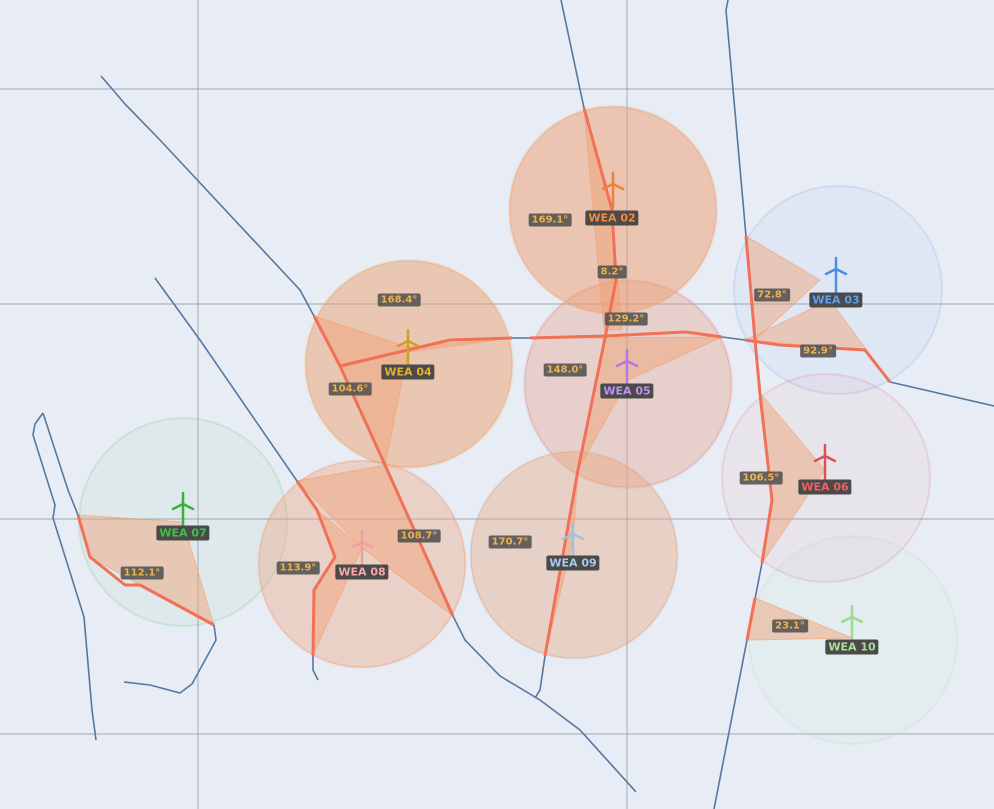 This screenshot has width=994, height=809. Describe the element at coordinates (399, 300) in the screenshot. I see `angle-label: 168.4°` at that location.